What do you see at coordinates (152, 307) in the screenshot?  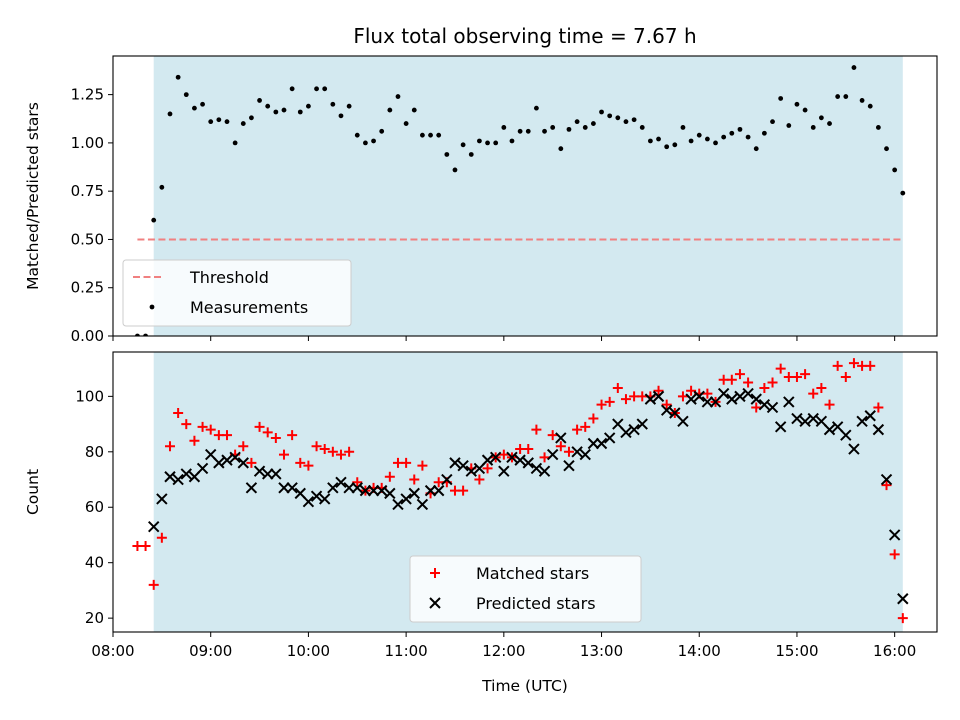 I see `legend-measurements-swatch` at bounding box center [152, 307].